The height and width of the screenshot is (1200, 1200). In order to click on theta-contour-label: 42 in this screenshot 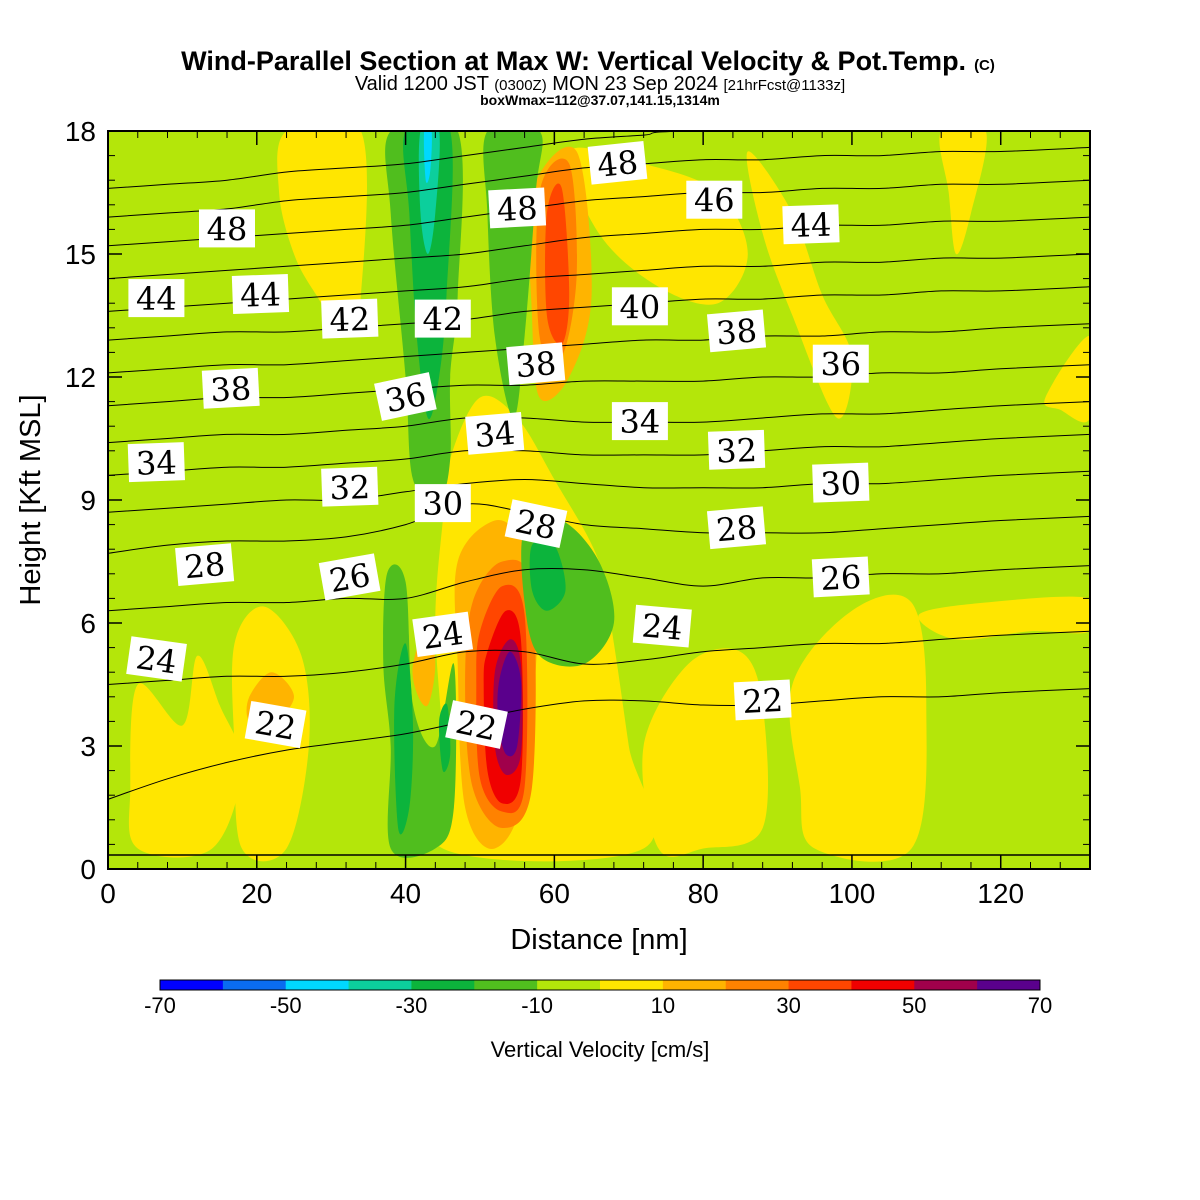, I will do `click(442, 319)`.